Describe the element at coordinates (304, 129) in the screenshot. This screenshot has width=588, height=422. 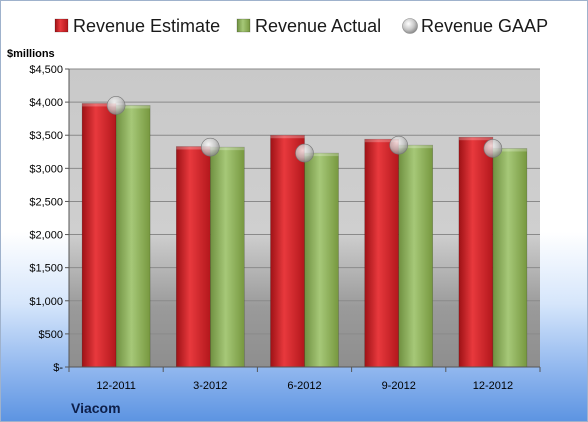
I see `gaap-markers` at that location.